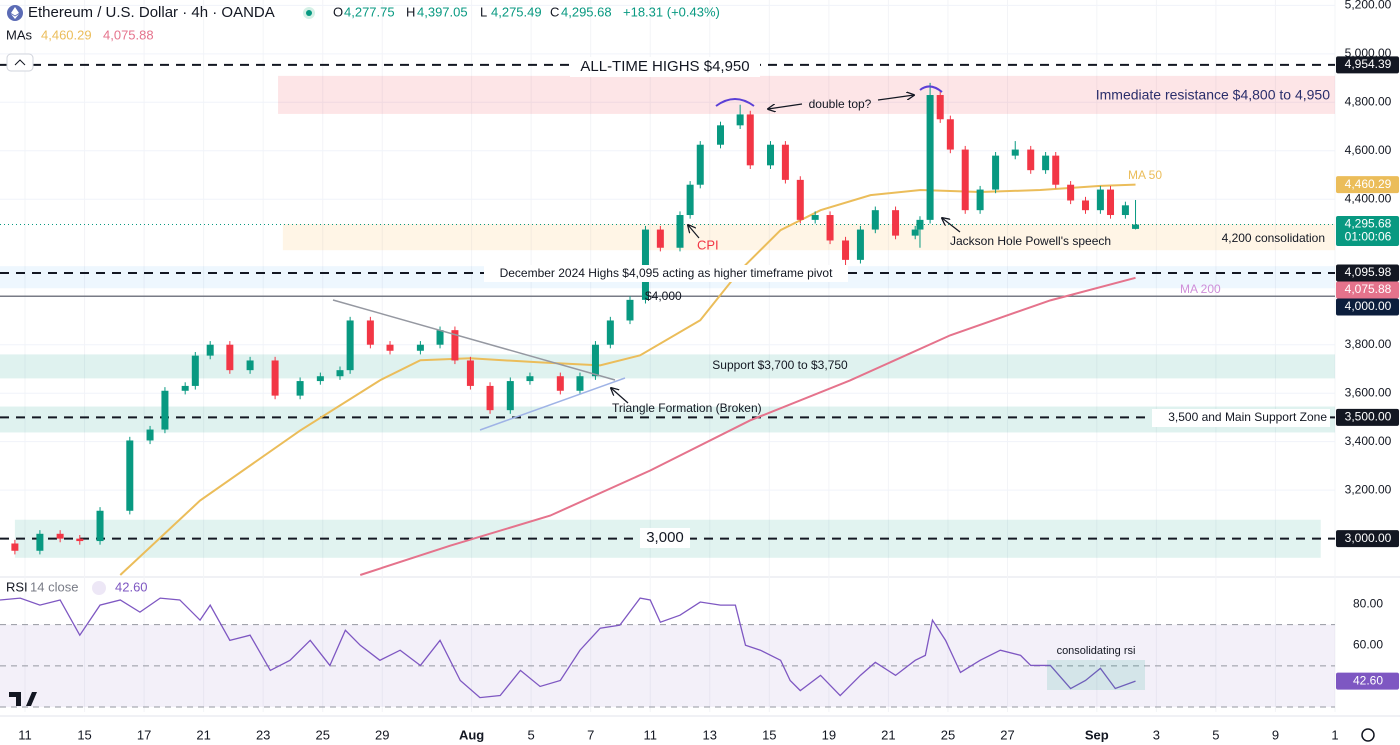  What do you see at coordinates (338, 11) in the screenshot?
I see `ohlc-letter: O` at bounding box center [338, 11].